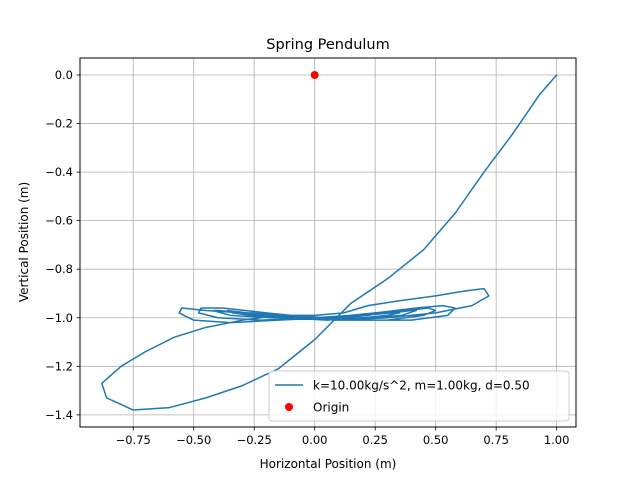 The image size is (640, 480). What do you see at coordinates (327, 45) in the screenshot?
I see `chart-title: Spring Pendulum` at bounding box center [327, 45].